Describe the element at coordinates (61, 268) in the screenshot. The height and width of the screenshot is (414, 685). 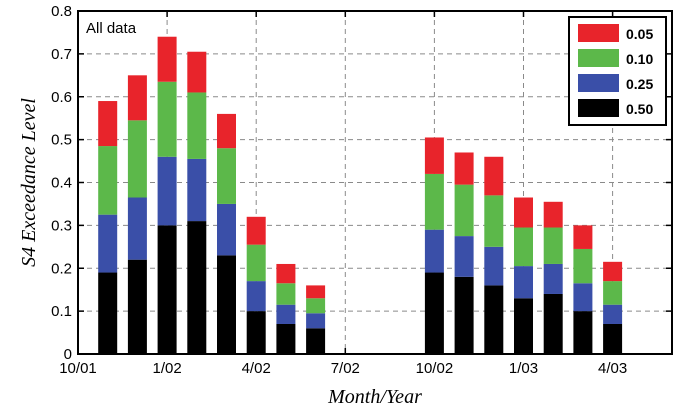
I see `y-tick-label: 0.2` at that location.